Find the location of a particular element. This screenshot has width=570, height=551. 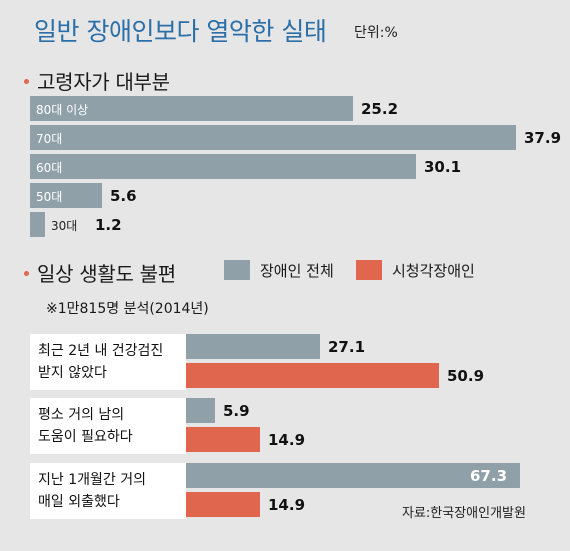

all-disabled-value: 27.1 is located at coordinates (347, 347).